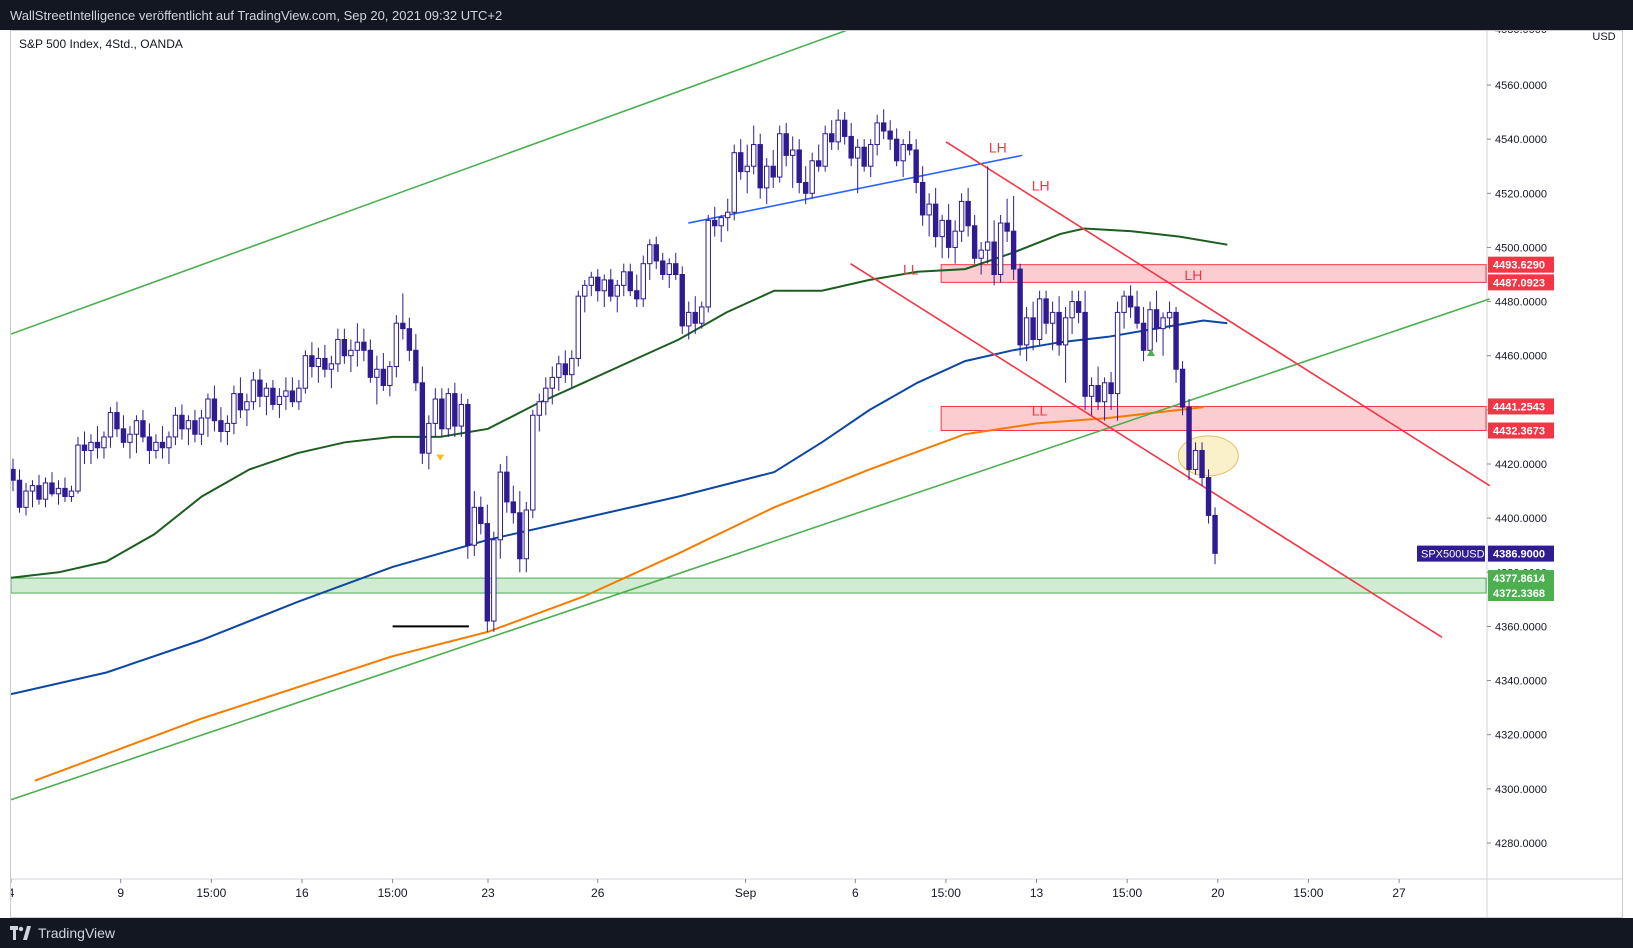 The width and height of the screenshot is (1633, 948). What do you see at coordinates (1218, 314) in the screenshot?
I see `trendline-red-upper-channel` at bounding box center [1218, 314].